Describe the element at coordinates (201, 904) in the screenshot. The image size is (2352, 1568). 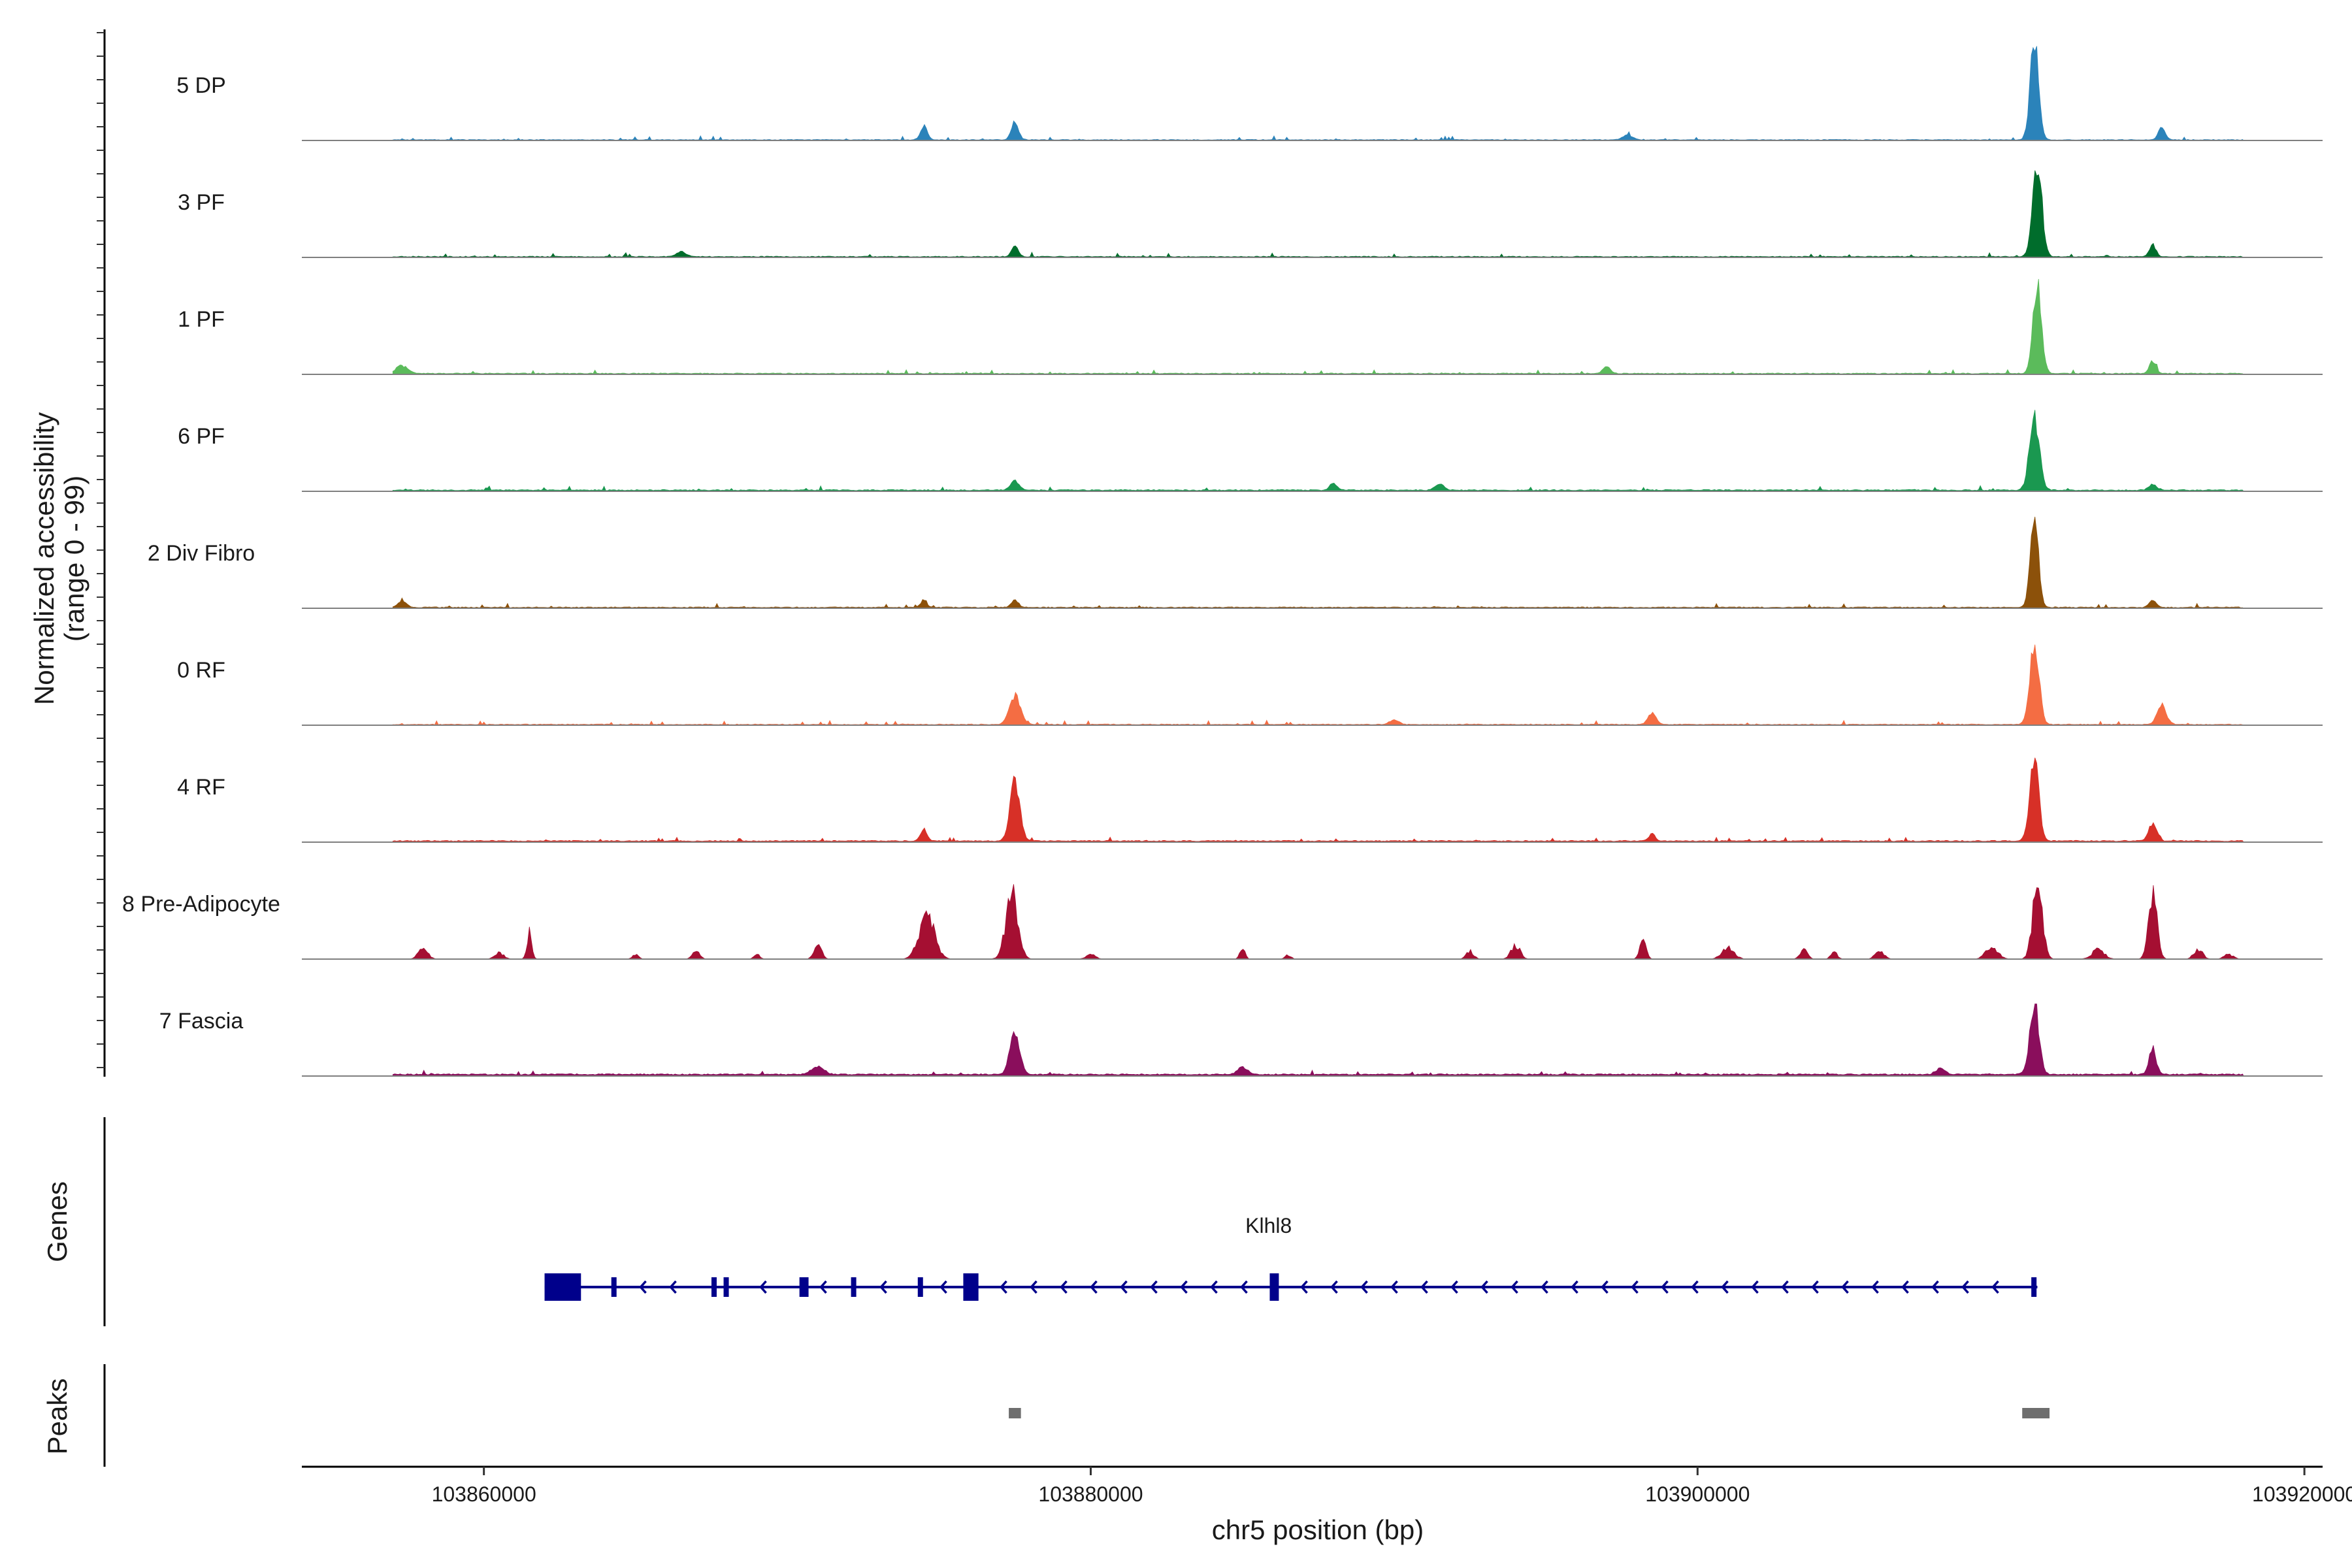
I see `track-label: 8 Pre-Adipocyte` at that location.